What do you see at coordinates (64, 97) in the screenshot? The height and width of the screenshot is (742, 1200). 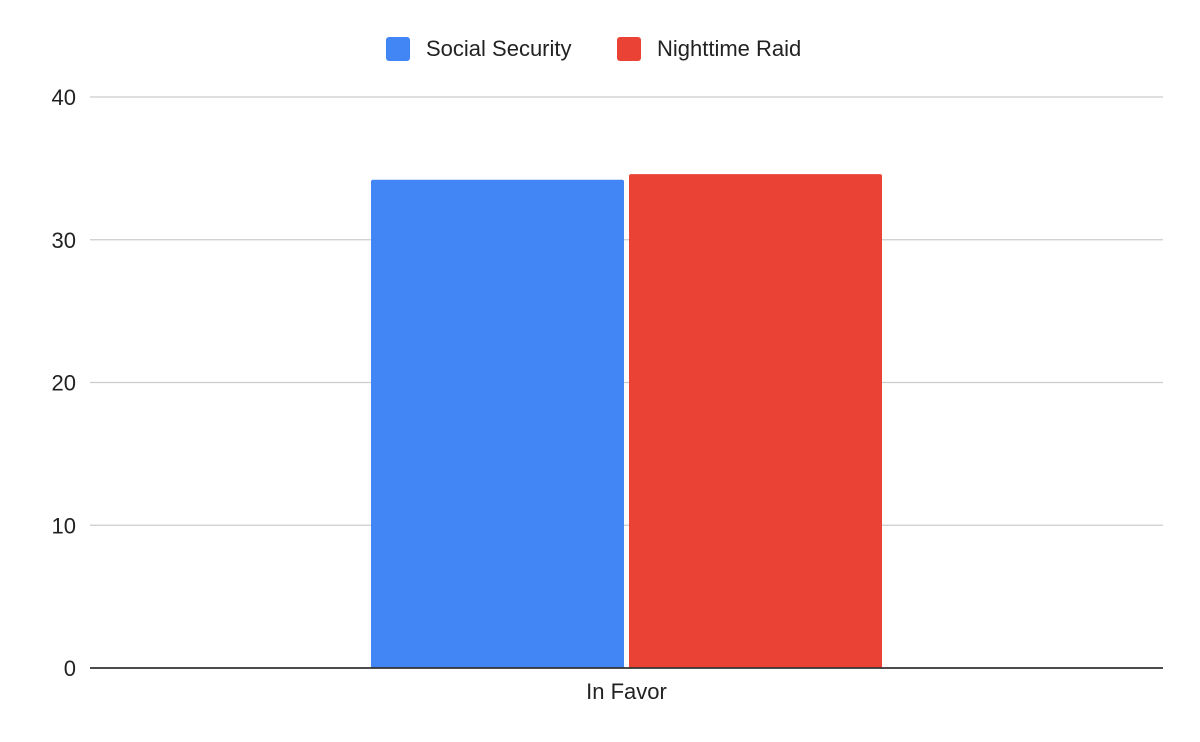 I see `y-tick-label: 40` at bounding box center [64, 97].